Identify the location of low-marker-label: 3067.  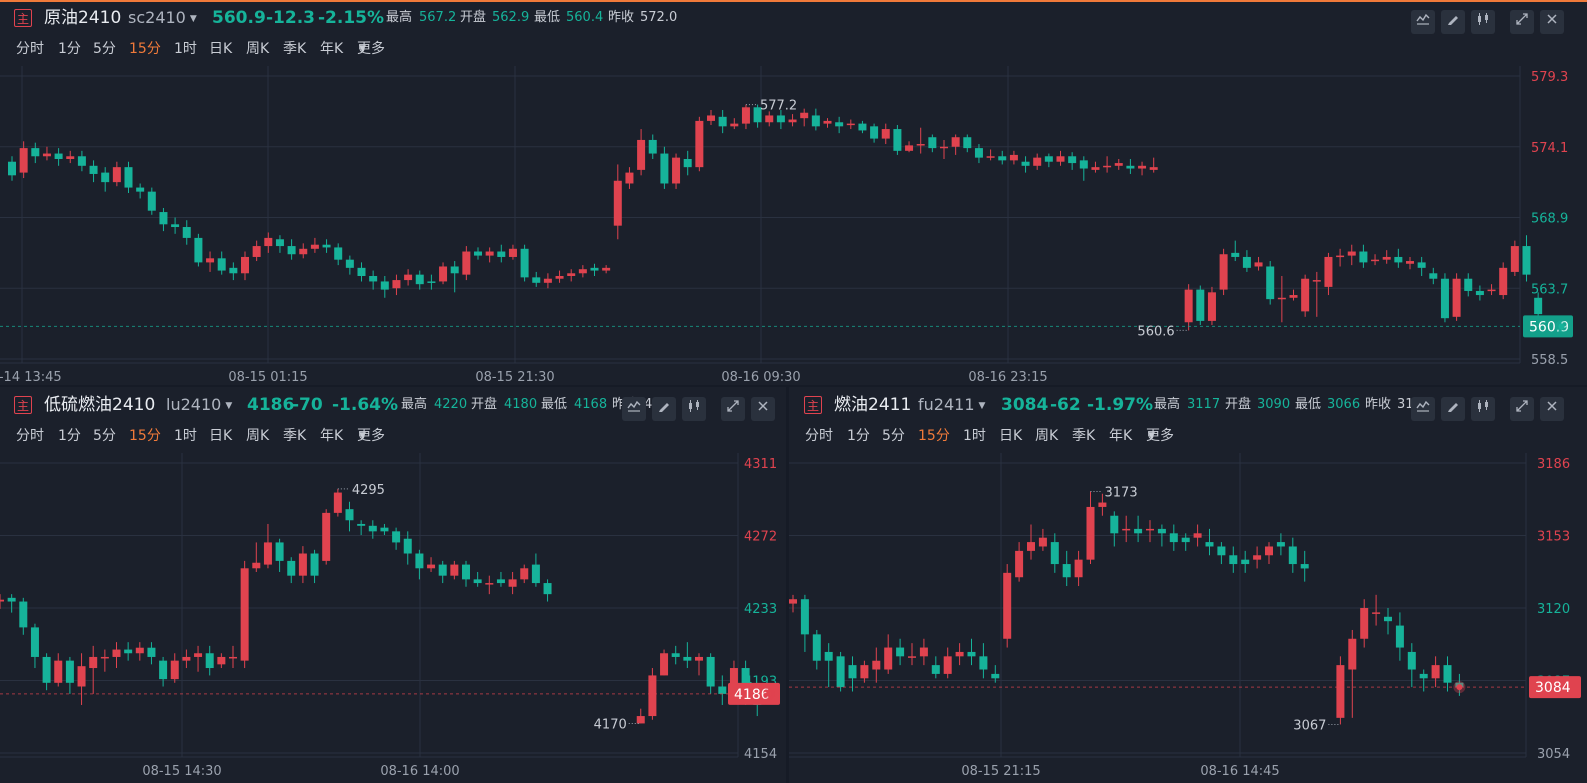
(1309, 725).